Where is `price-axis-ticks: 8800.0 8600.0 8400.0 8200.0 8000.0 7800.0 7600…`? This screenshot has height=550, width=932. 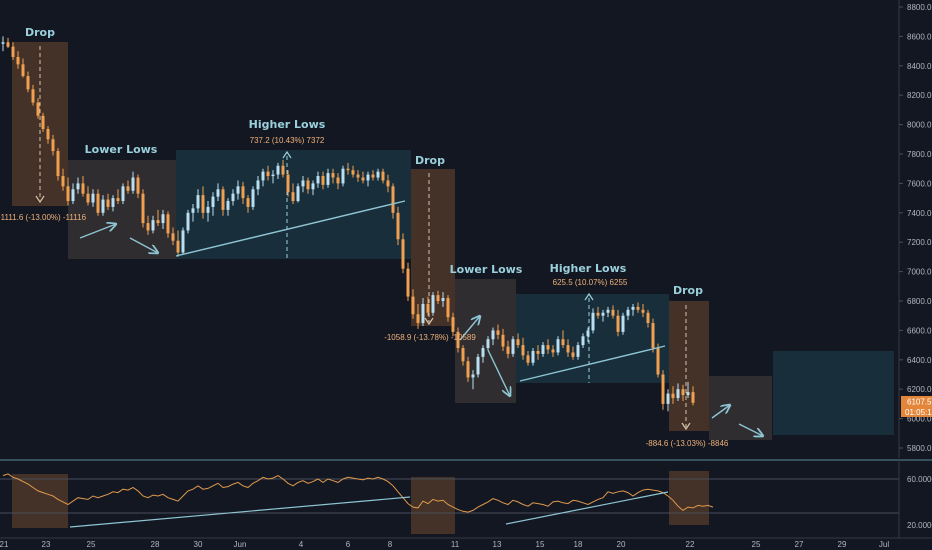 price-axis-ticks: 8800.0 8600.0 8400.0 8200.0 8000.0 7800.0 7600… is located at coordinates (915, 228).